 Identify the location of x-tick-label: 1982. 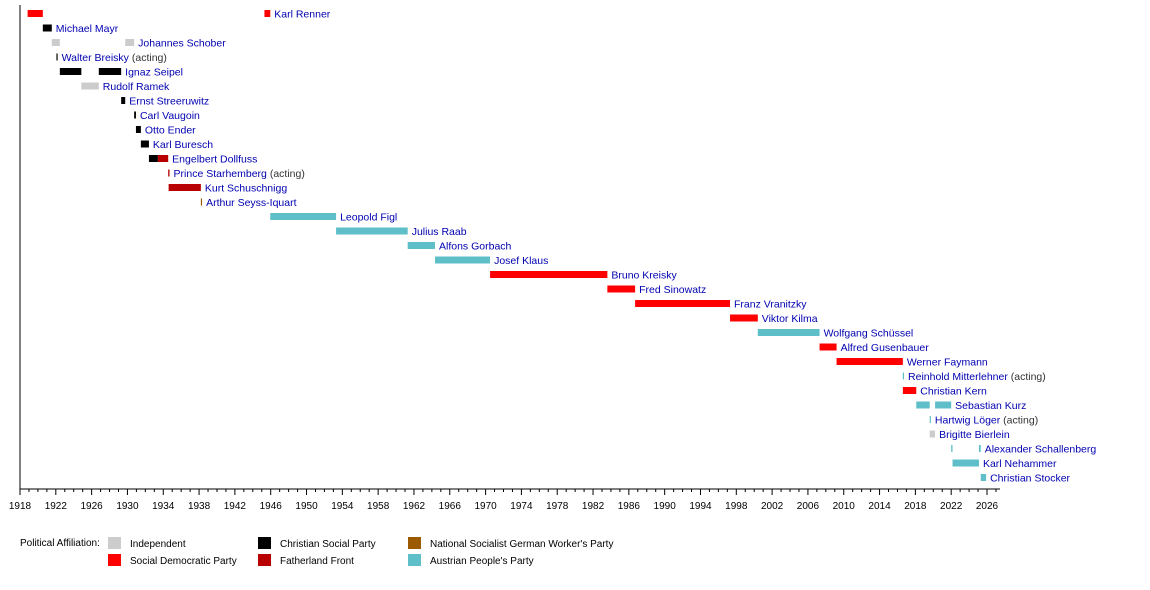
(593, 506).